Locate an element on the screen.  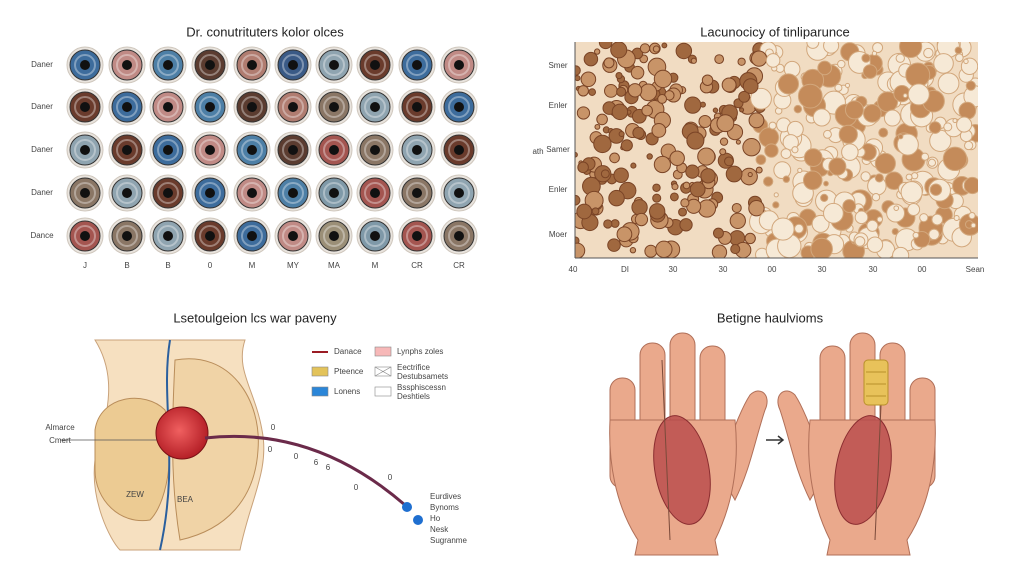
legend-label: Pteence is located at coordinates (349, 371).